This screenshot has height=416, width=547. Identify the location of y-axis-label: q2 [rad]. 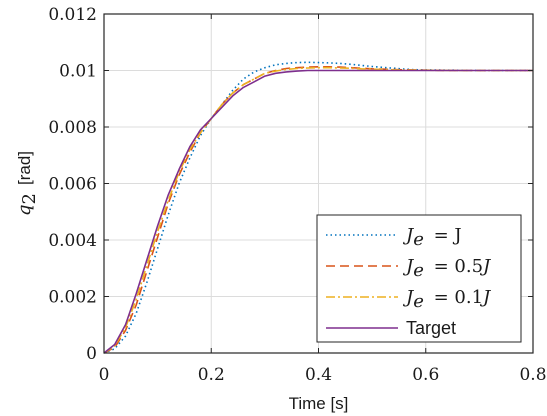
(27, 183).